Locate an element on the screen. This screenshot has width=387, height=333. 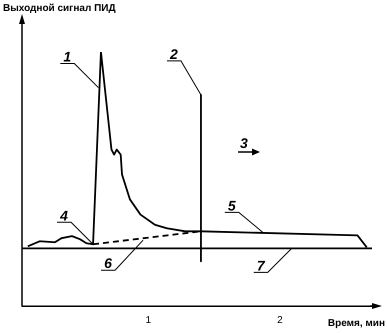
annotation: 5 is located at coordinates (232, 205).